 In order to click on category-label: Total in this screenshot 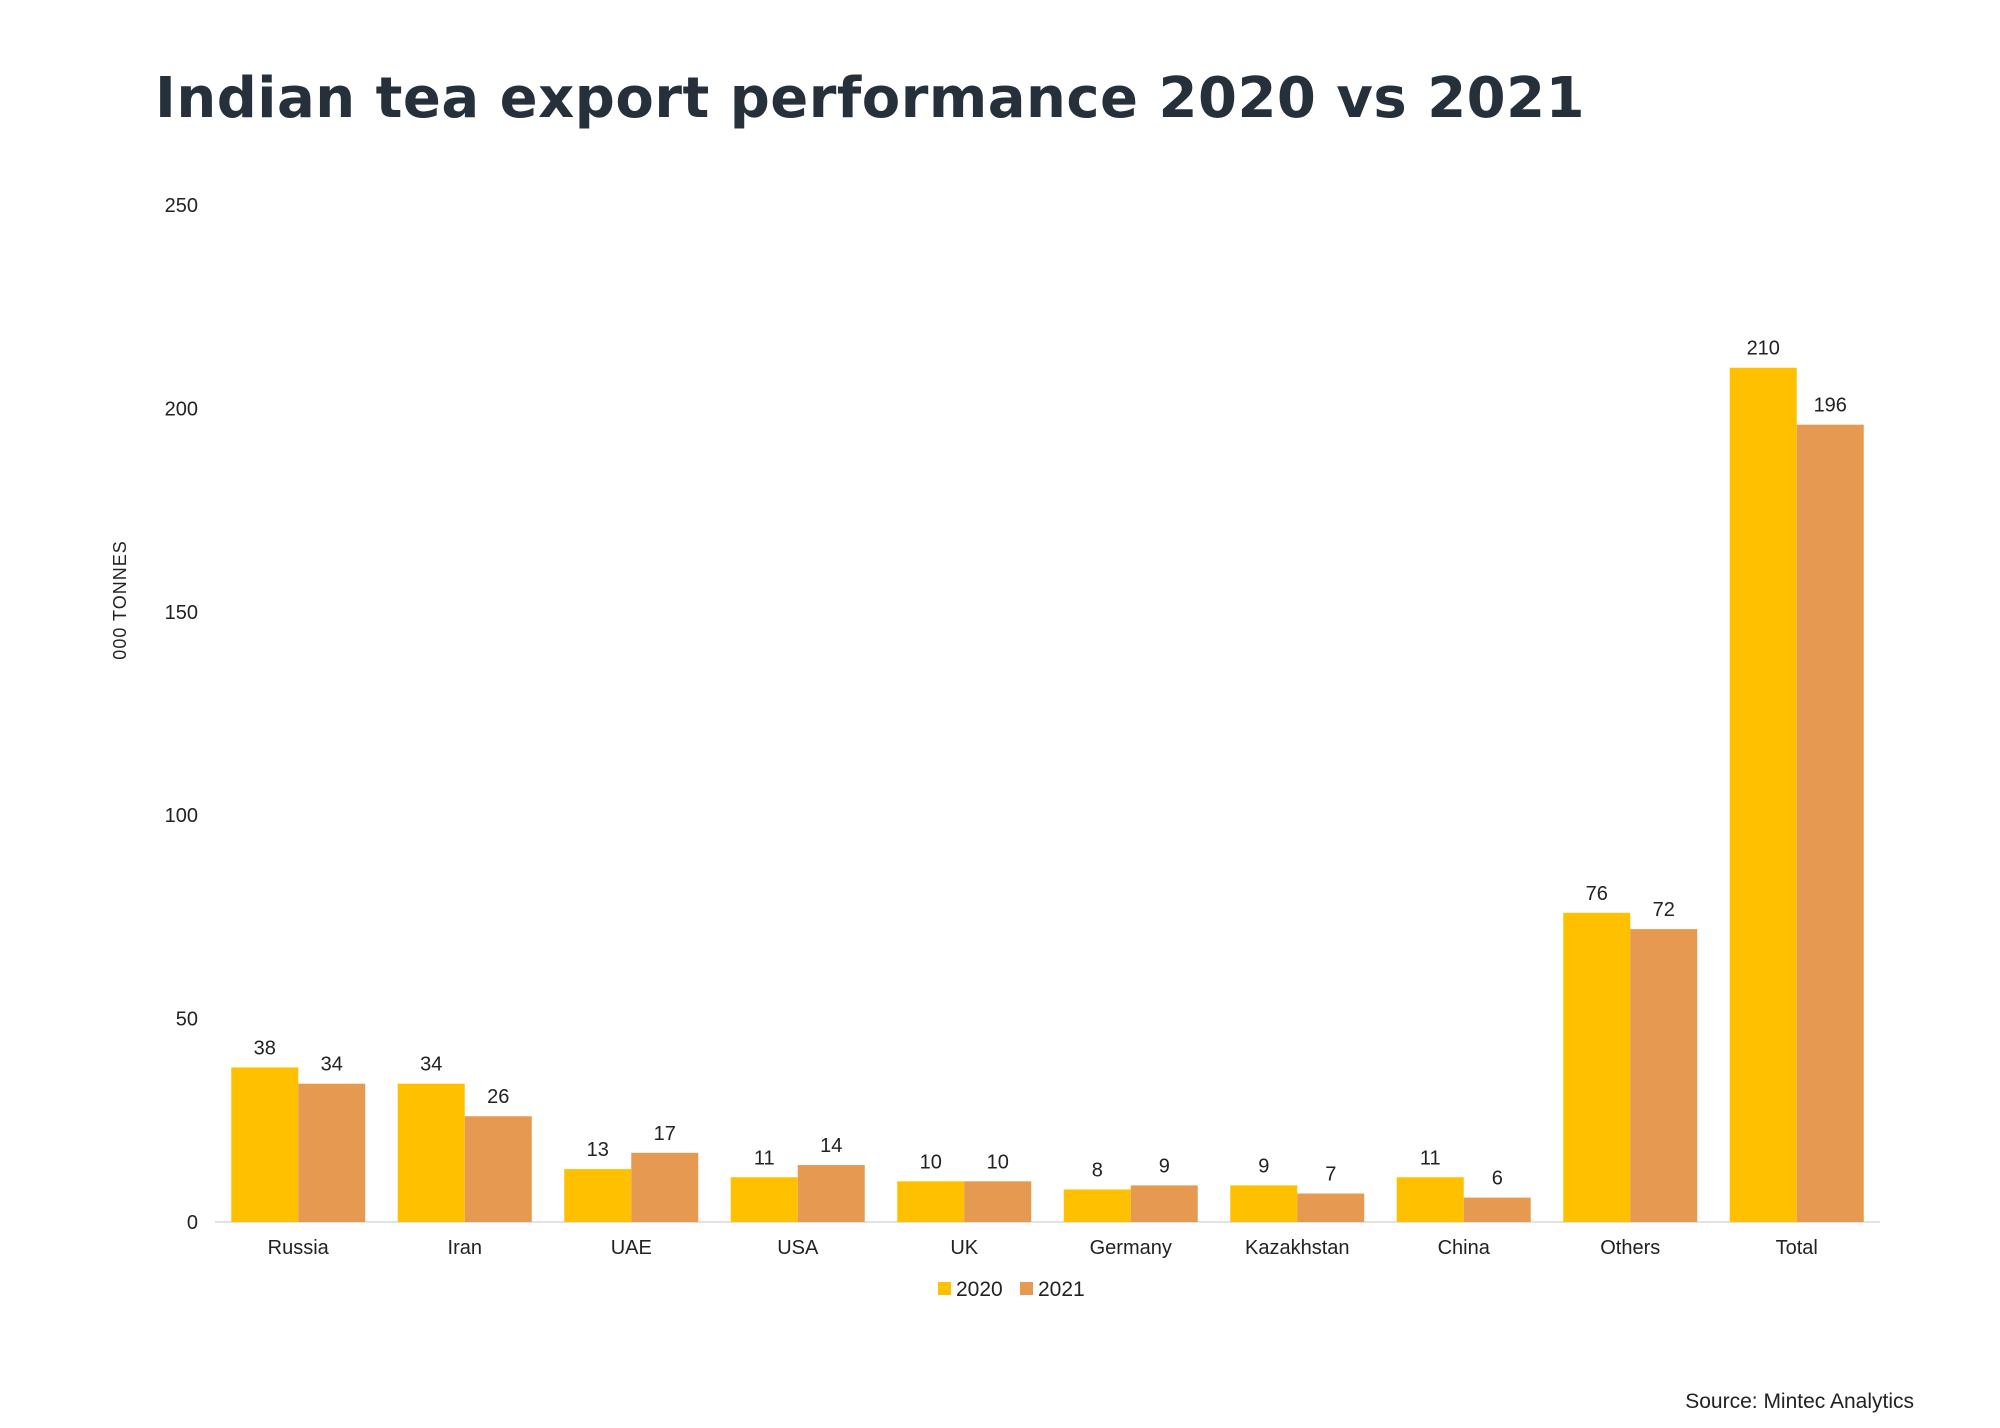, I will do `click(1797, 1248)`.